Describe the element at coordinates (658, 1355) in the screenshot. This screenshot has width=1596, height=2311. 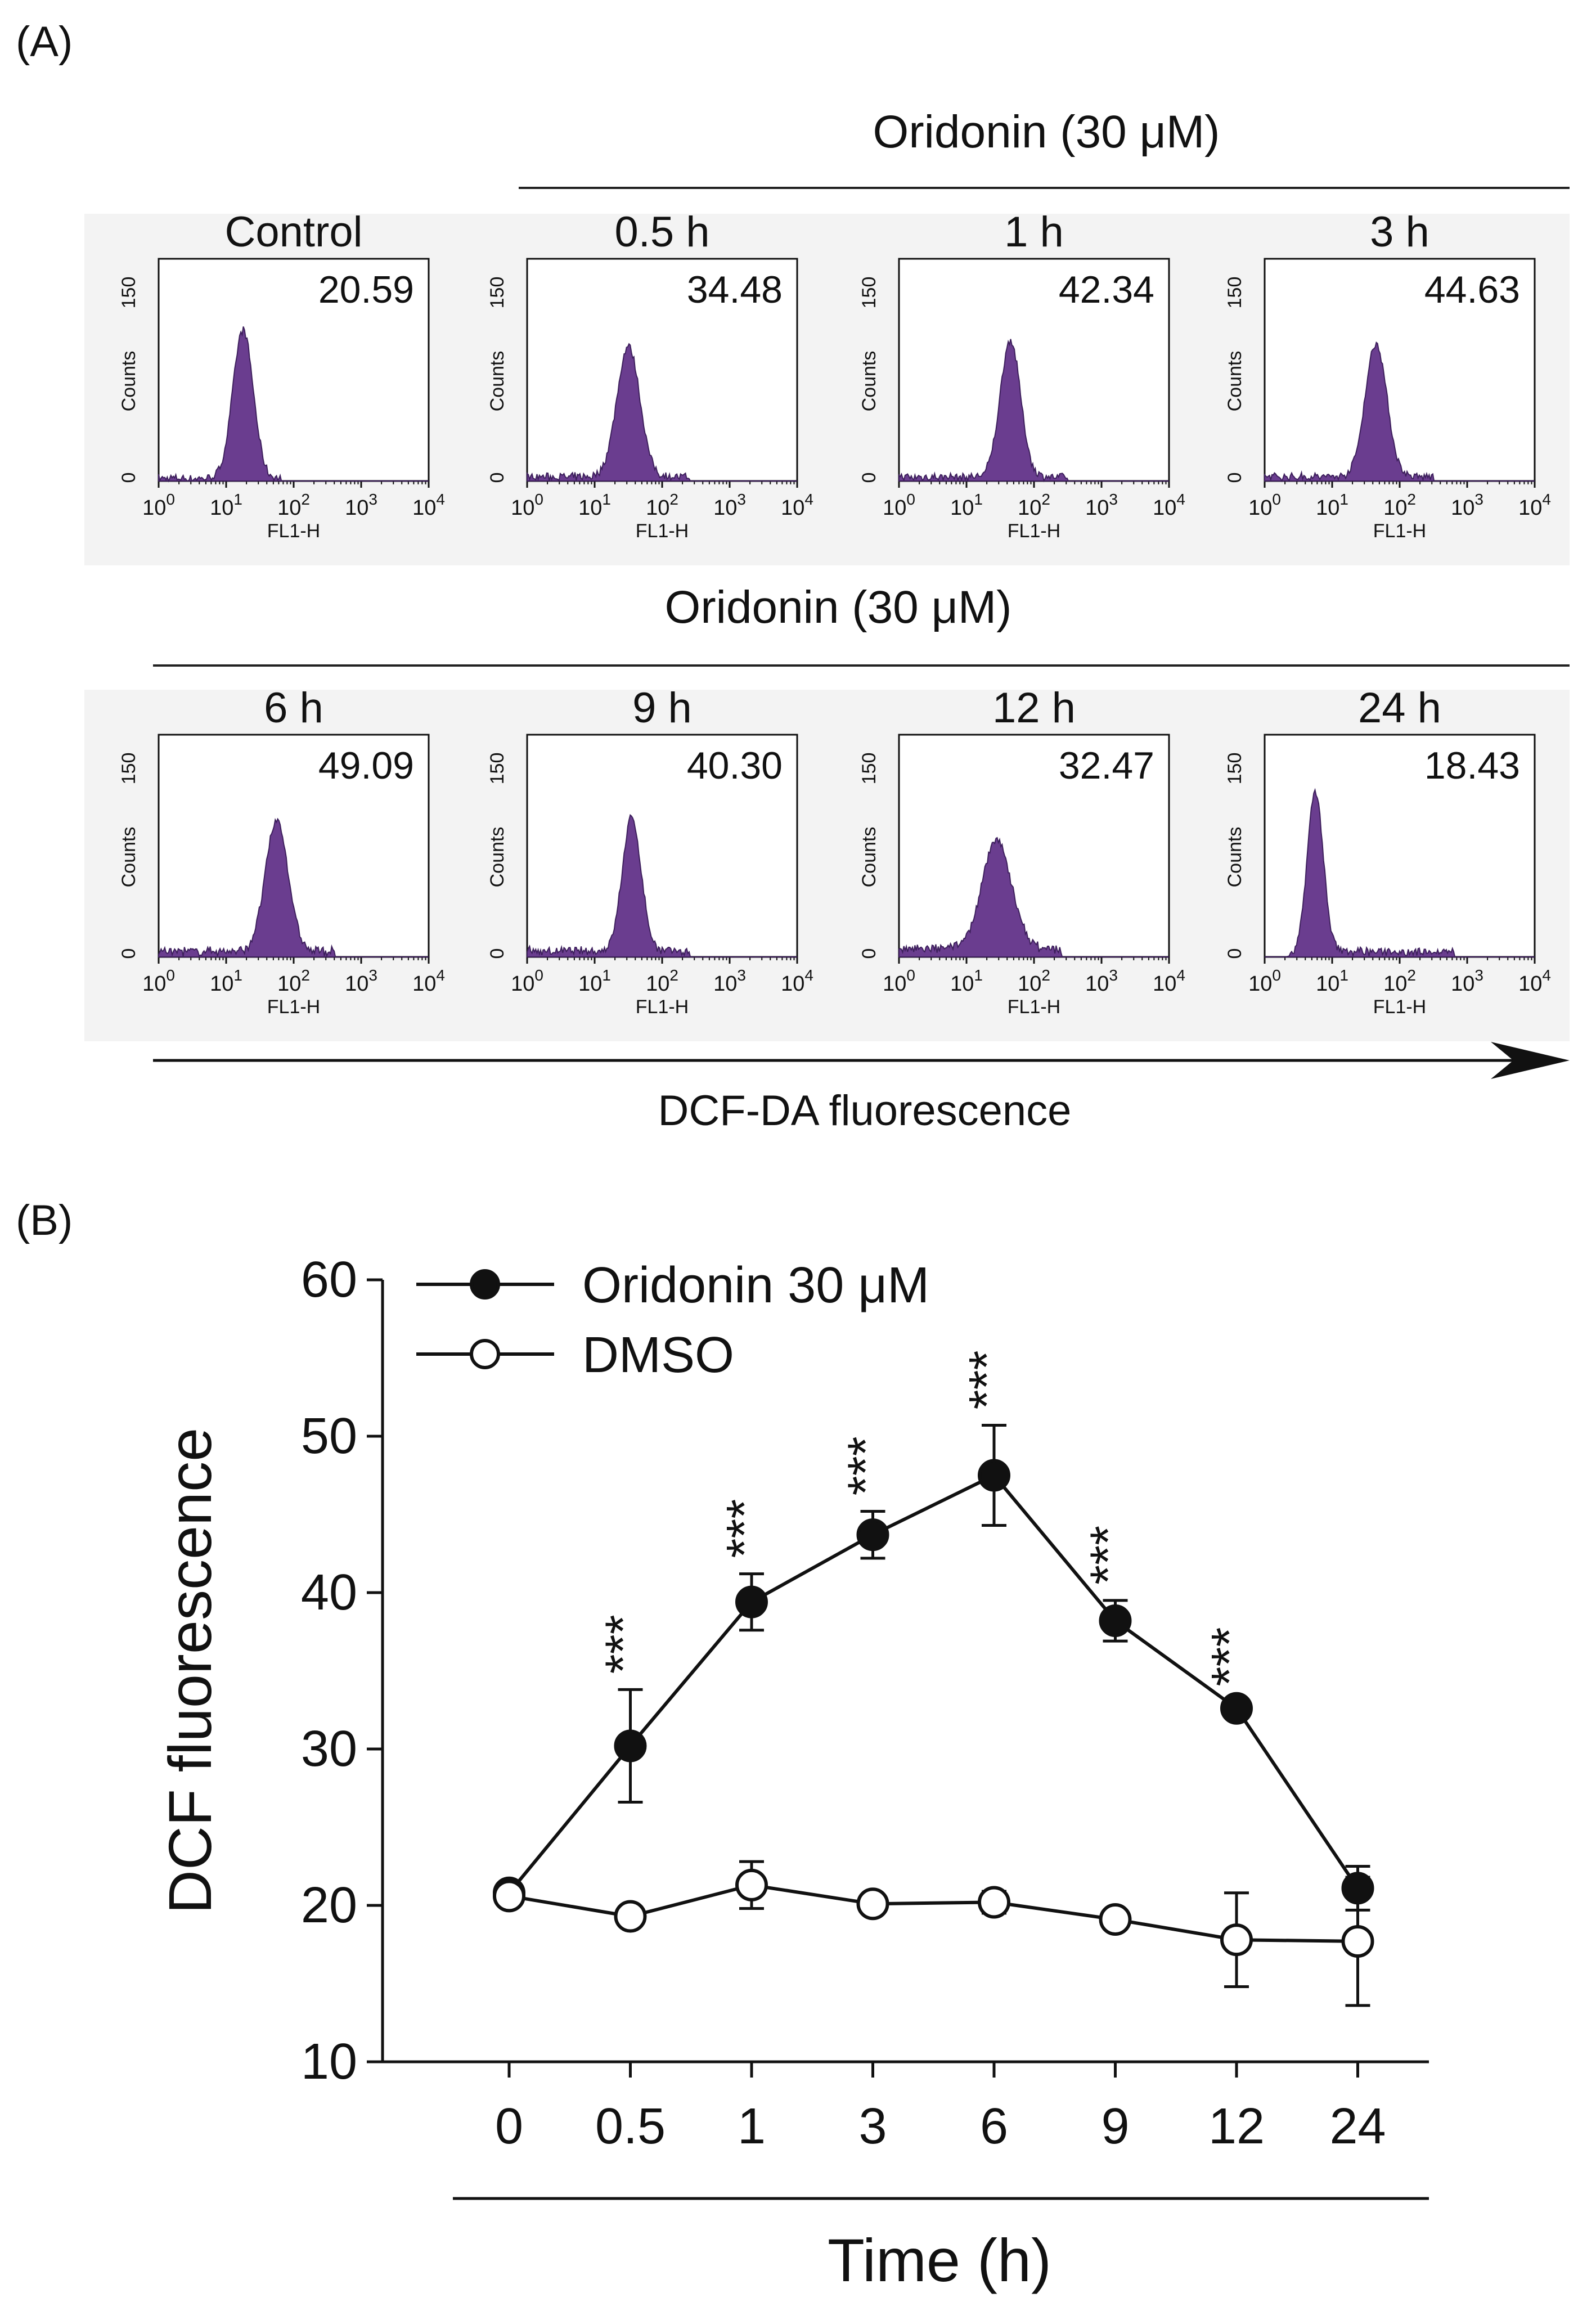
I see `legend-label: DMSO` at that location.